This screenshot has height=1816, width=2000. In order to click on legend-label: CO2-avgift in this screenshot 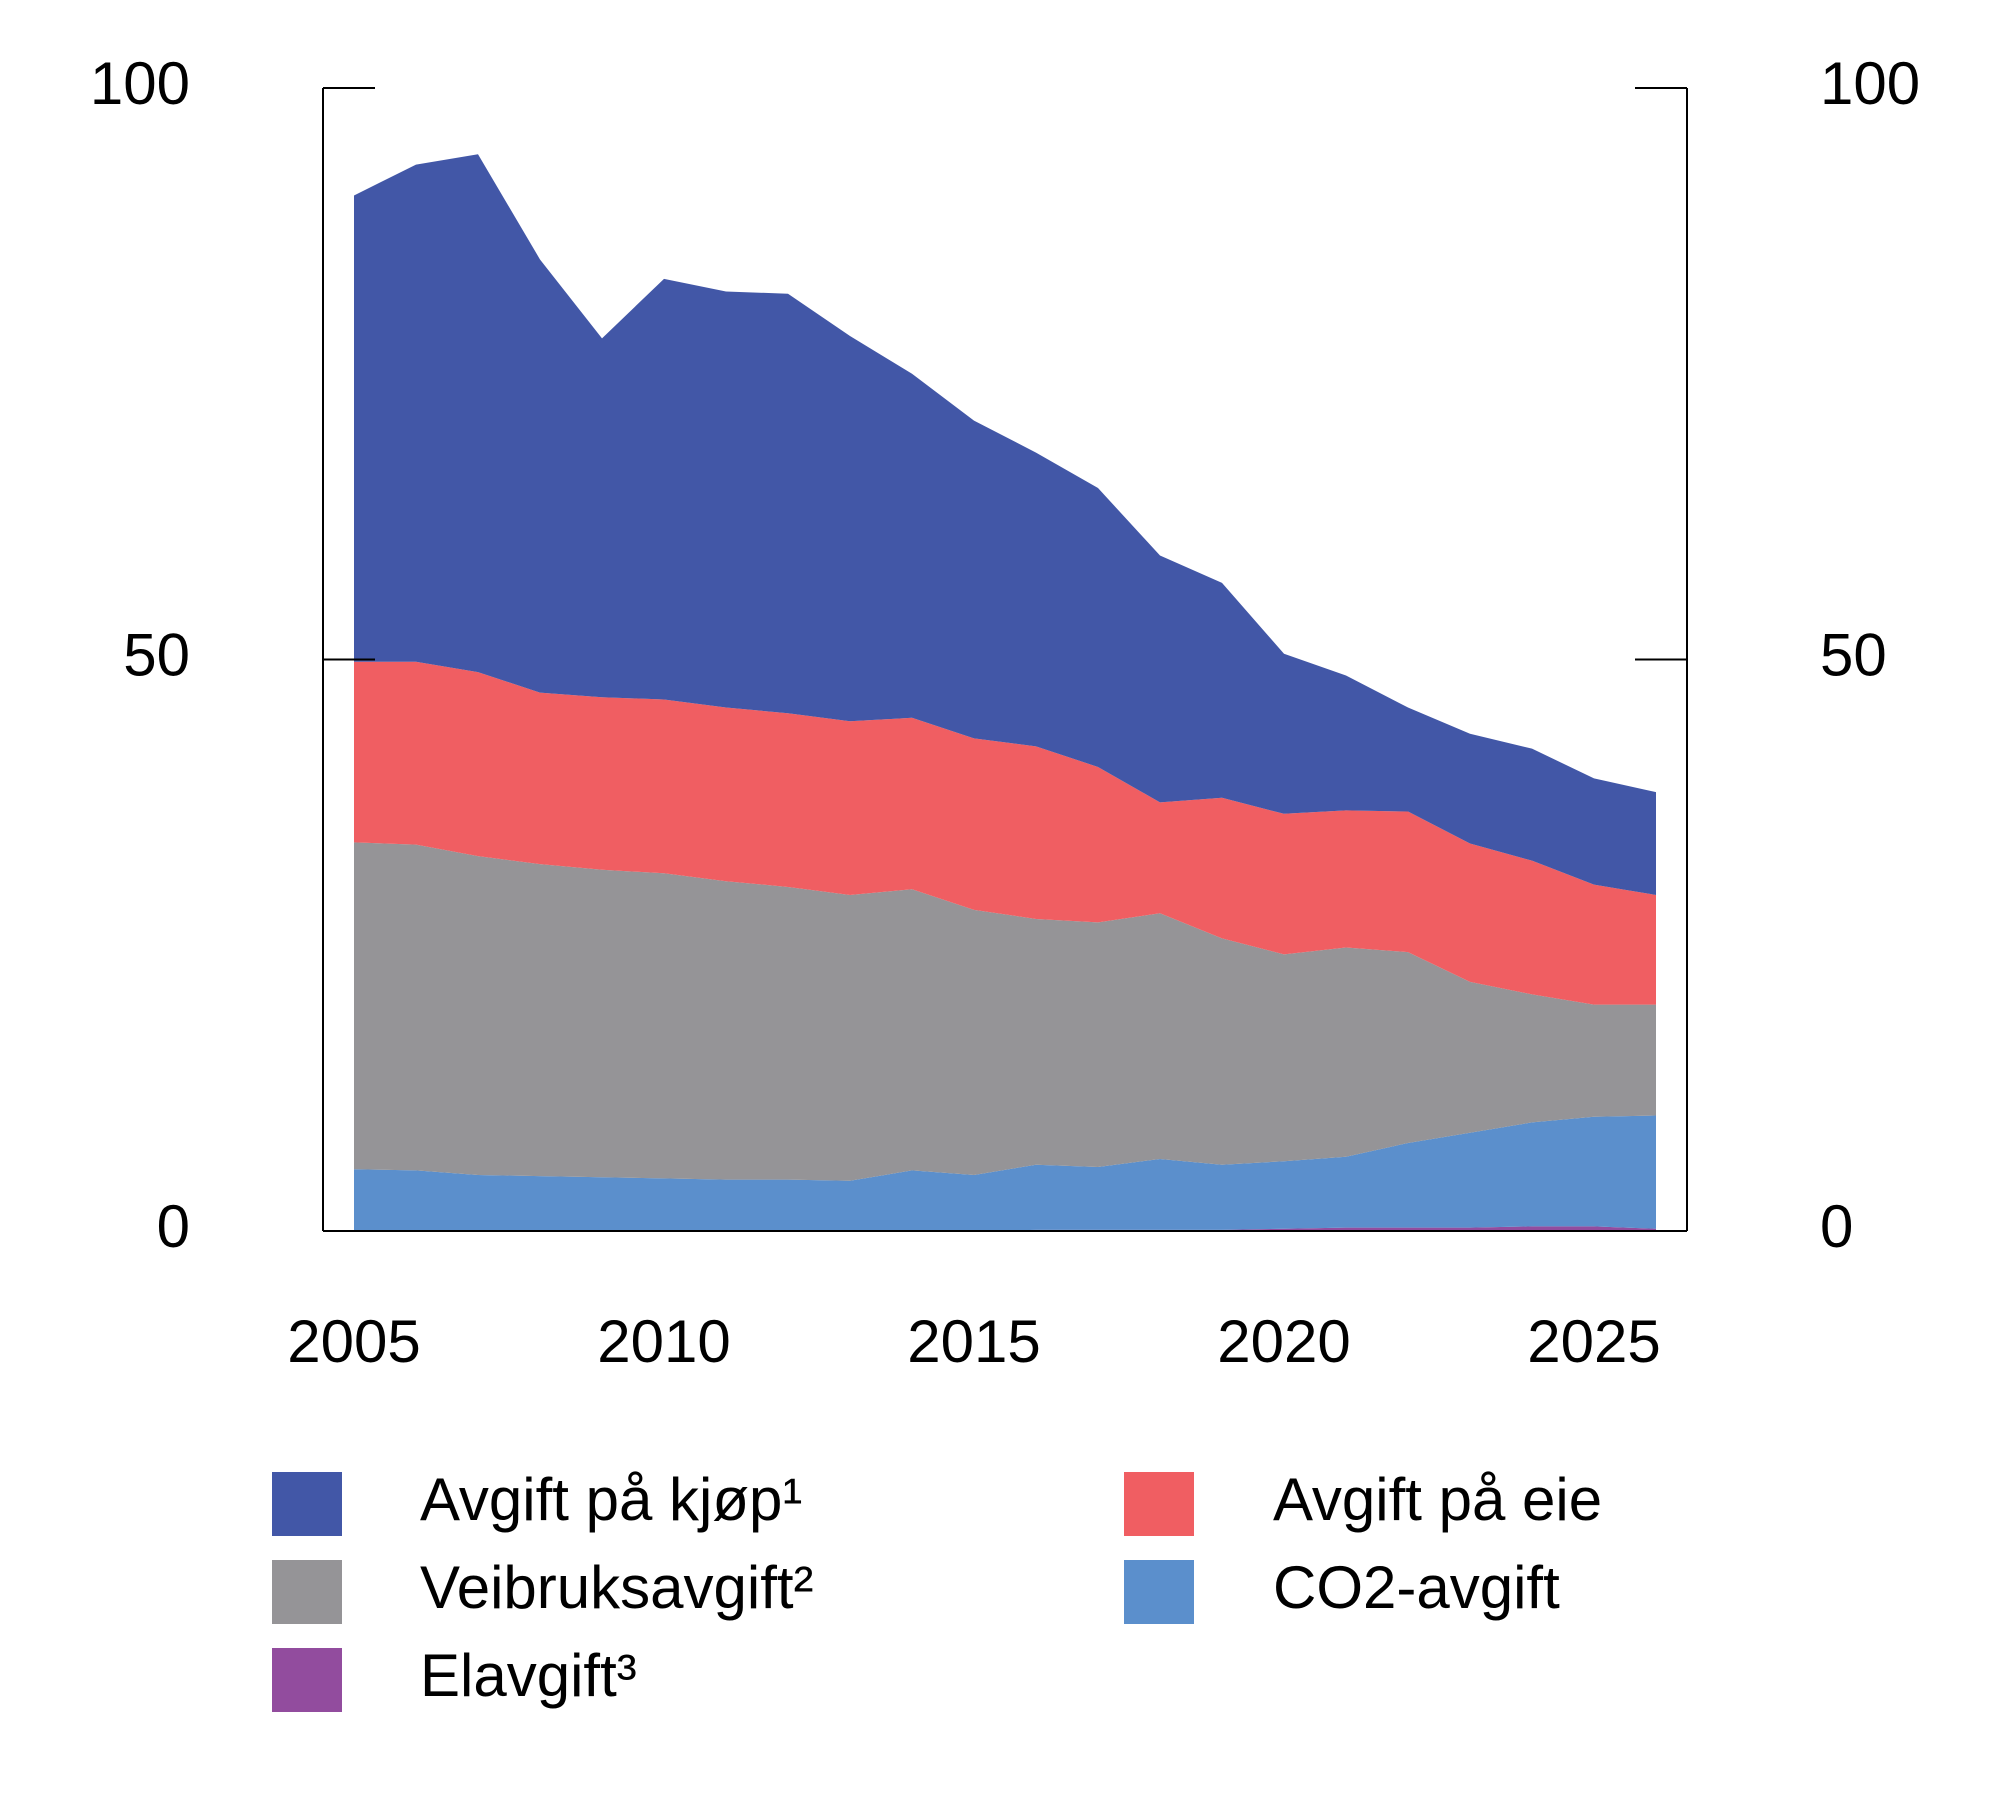, I will do `click(1416, 1587)`.